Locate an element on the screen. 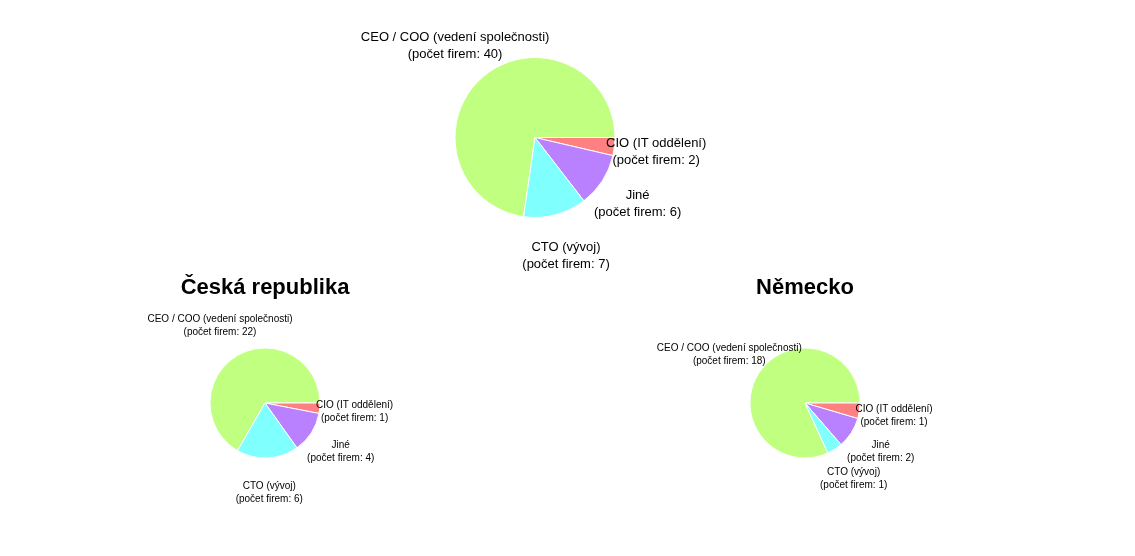  chart-title: Česká republika is located at coordinates (265, 286).